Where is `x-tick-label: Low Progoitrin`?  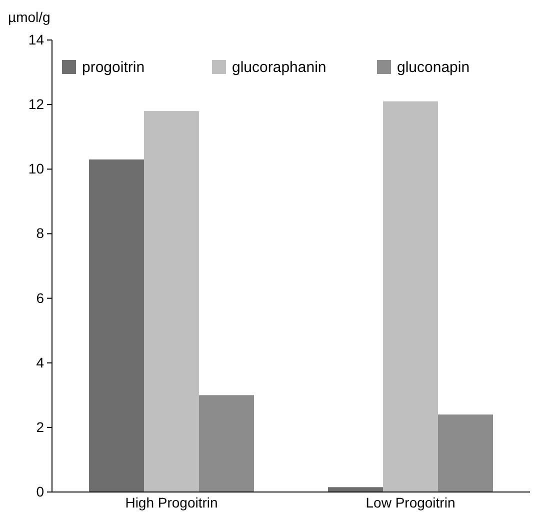 x-tick-label: Low Progoitrin is located at coordinates (411, 502).